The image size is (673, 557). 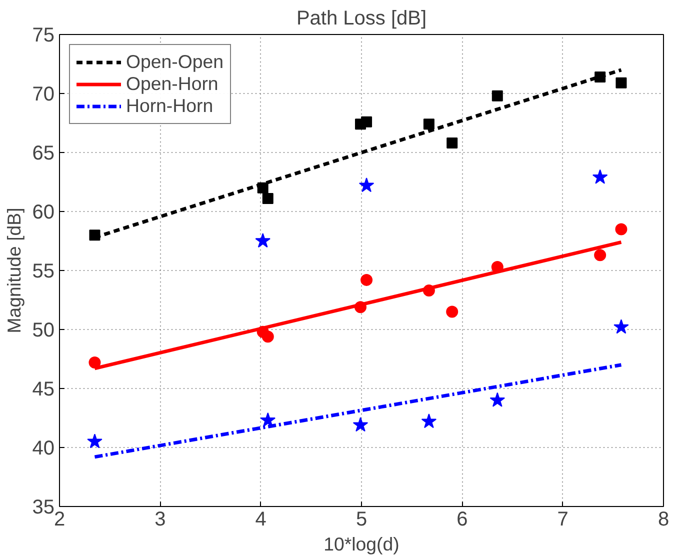 What do you see at coordinates (361, 19) in the screenshot?
I see `chart-title: Path Loss [dB]` at bounding box center [361, 19].